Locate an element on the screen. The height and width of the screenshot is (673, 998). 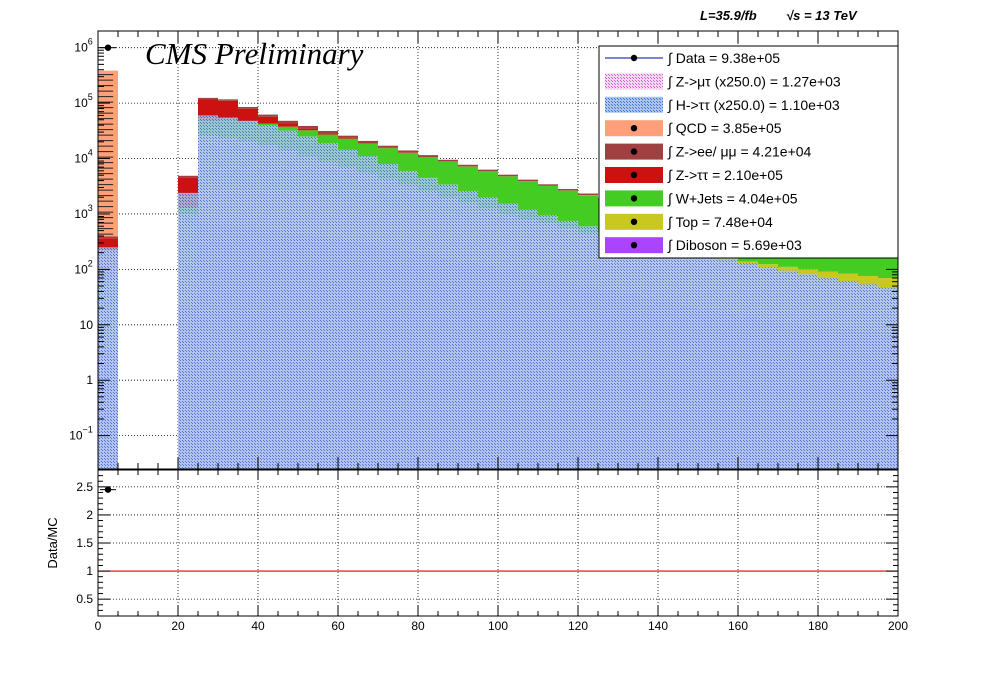
legend-label: ∫ Data = 9.38e+05 is located at coordinates (723, 58).